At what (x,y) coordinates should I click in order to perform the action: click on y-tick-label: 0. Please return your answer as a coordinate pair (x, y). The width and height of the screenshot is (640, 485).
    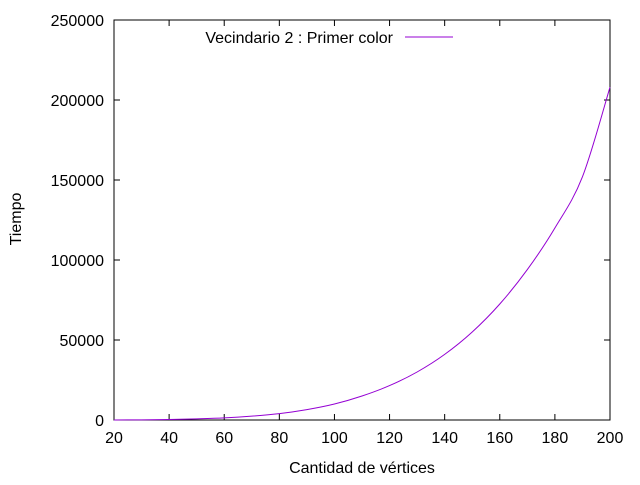
    Looking at the image, I should click on (99, 421).